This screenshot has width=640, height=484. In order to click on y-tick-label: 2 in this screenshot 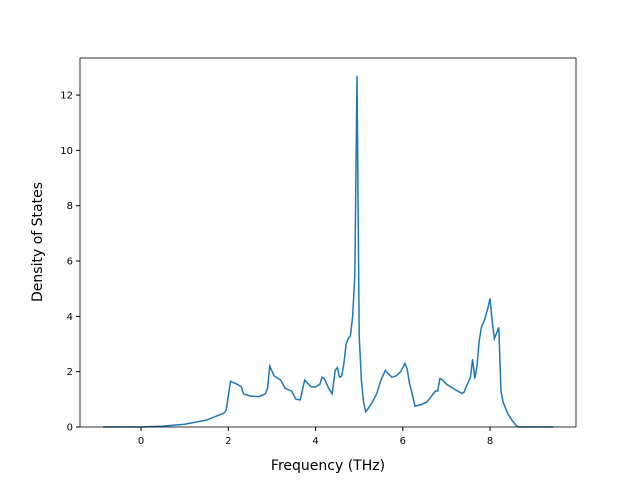, I will do `click(70, 372)`.